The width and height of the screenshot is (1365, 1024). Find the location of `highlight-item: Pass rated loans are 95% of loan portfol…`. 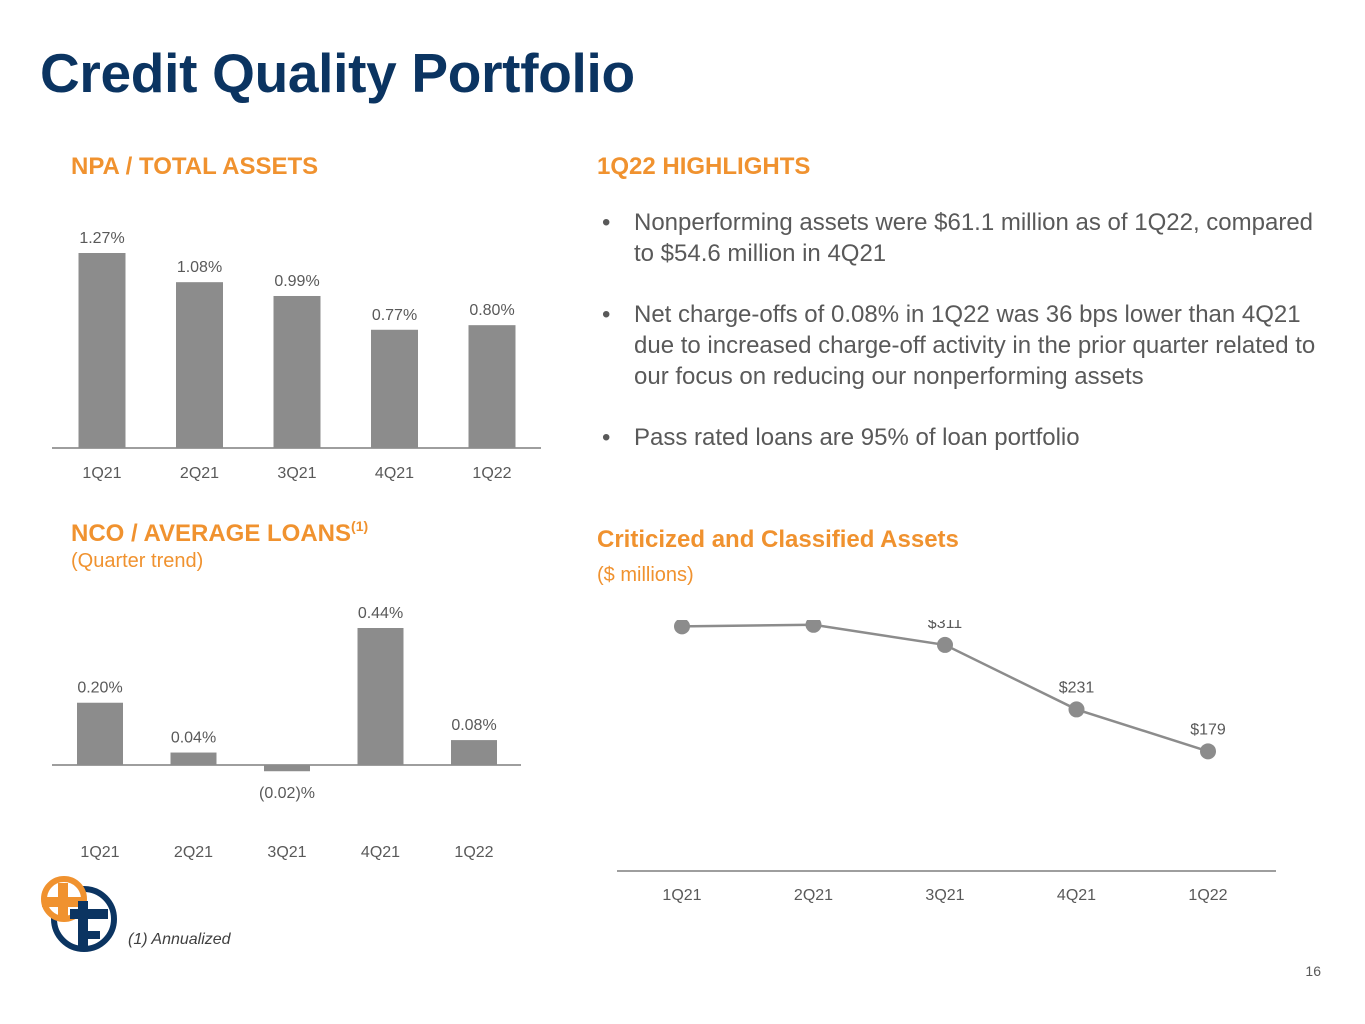

highlight-item: Pass rated loans are 95% of loan portfol… is located at coordinates (963, 437).